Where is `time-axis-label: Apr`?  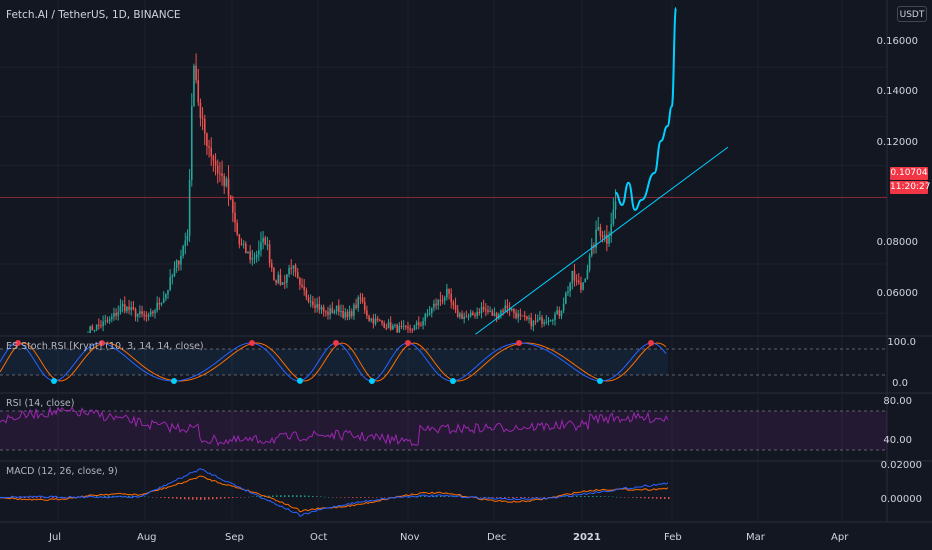
time-axis-label: Apr is located at coordinates (840, 537).